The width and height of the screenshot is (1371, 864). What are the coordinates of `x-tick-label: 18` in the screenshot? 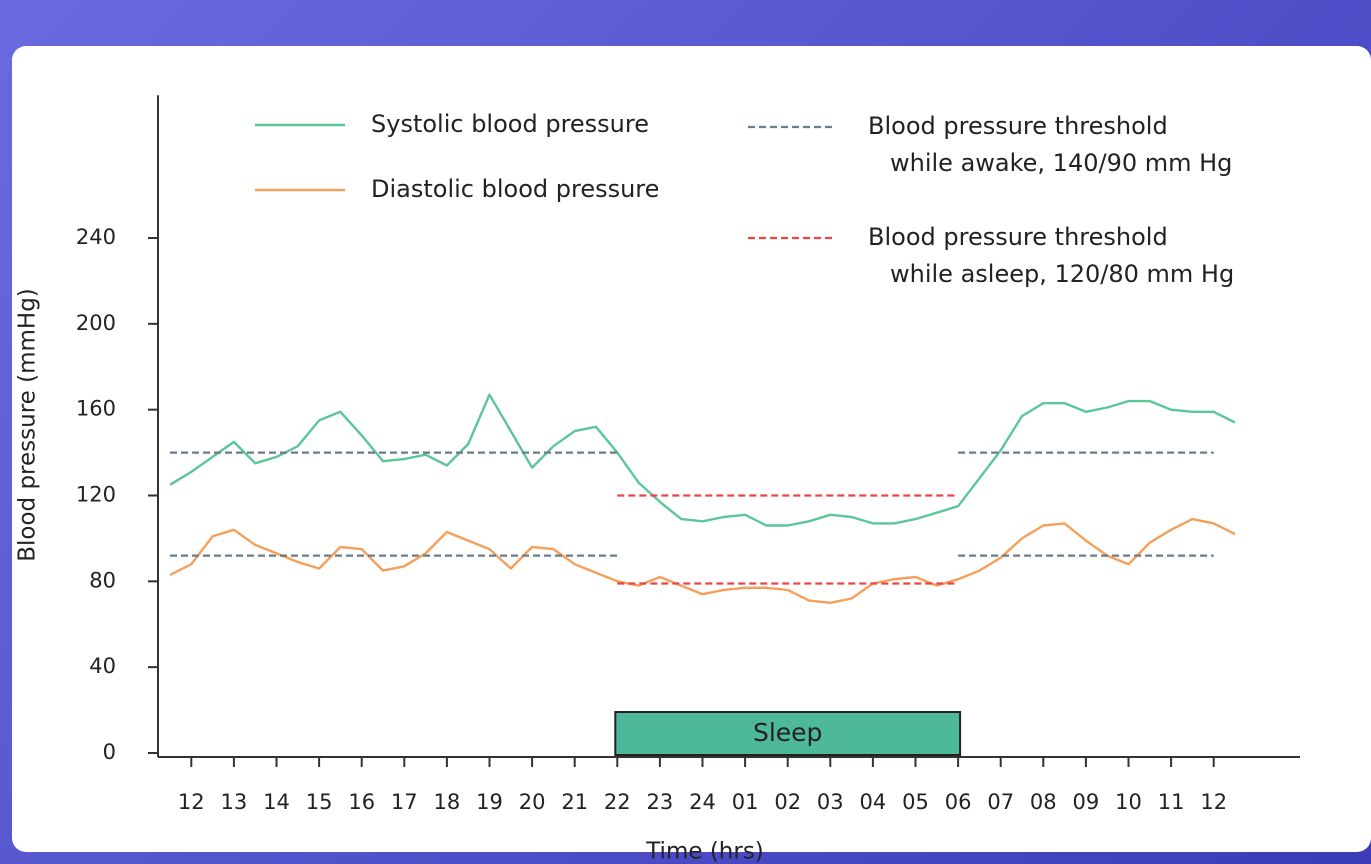 It's located at (447, 802).